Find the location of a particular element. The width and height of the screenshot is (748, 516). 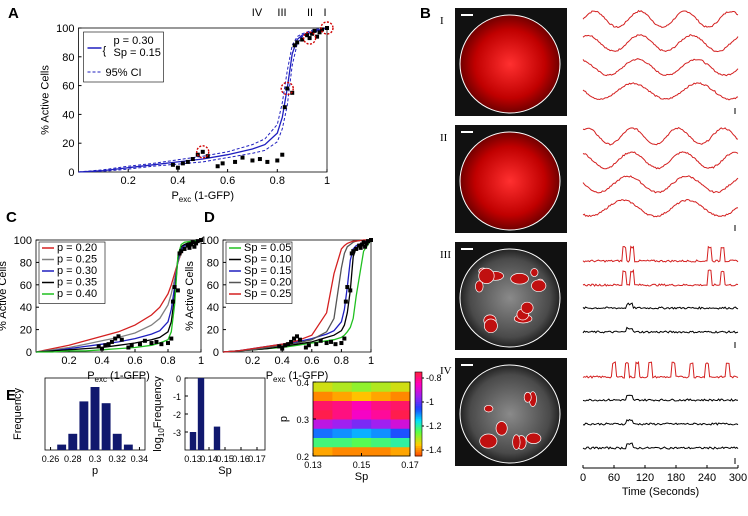

x-axis-label: Sp is located at coordinates (224, 471).